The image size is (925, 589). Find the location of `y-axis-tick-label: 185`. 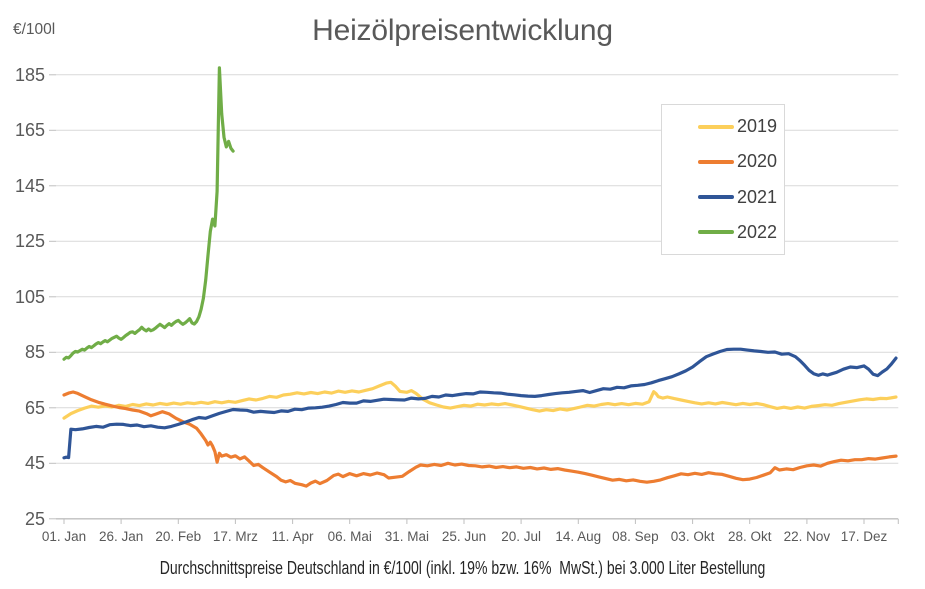

y-axis-tick-label: 185 is located at coordinates (29, 74).